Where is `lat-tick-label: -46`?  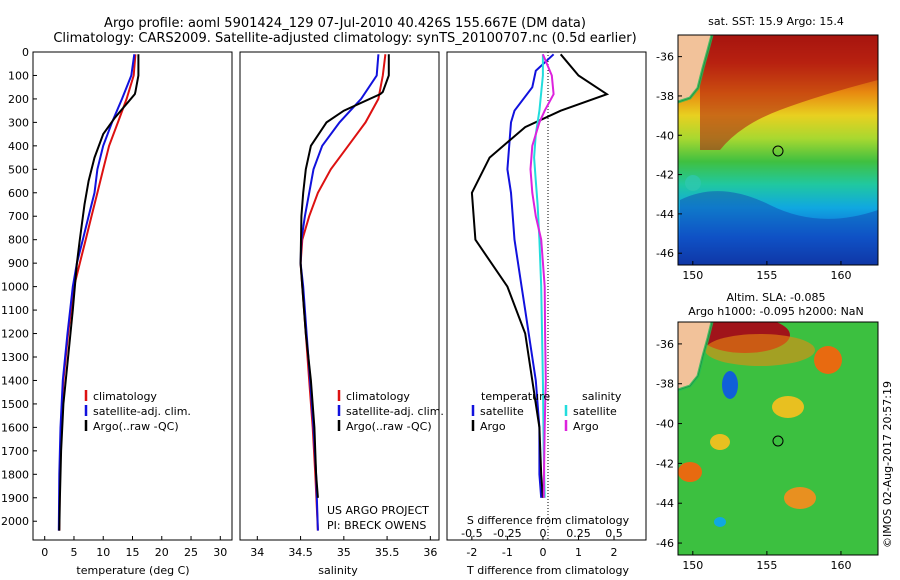 lat-tick-label: -46 is located at coordinates (665, 253).